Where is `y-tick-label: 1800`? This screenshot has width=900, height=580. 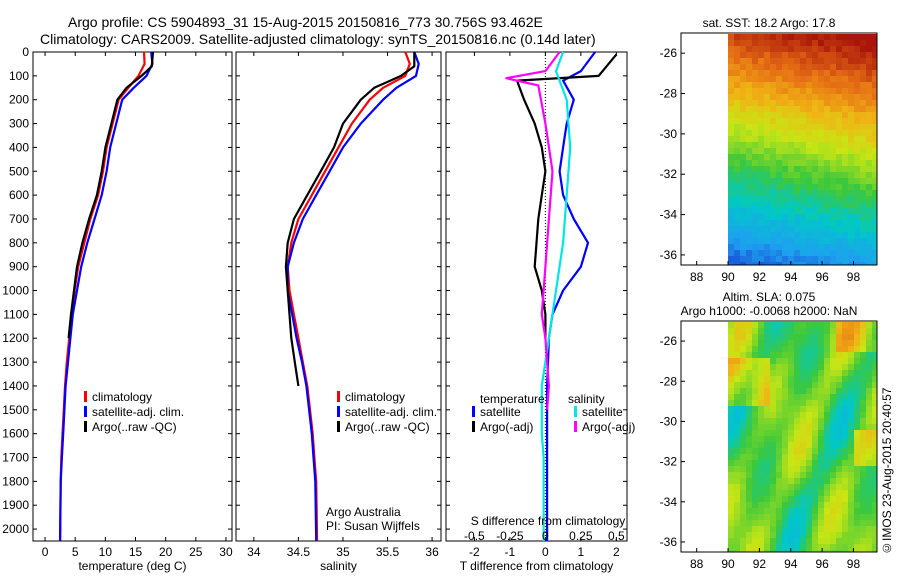 y-tick-label: 1800 is located at coordinates (15, 481).